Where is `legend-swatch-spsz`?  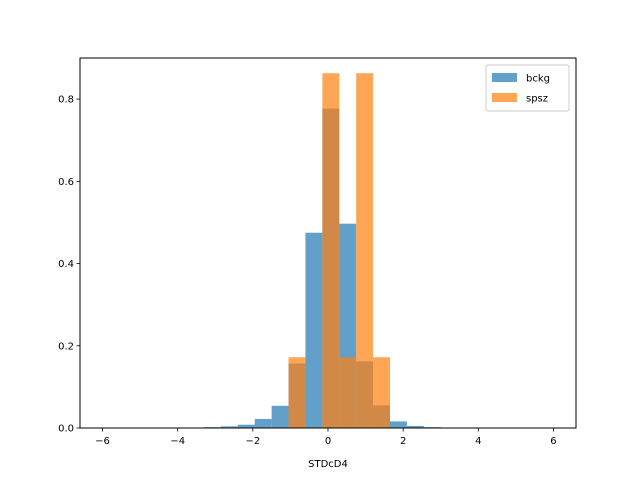
legend-swatch-spsz is located at coordinates (504, 97).